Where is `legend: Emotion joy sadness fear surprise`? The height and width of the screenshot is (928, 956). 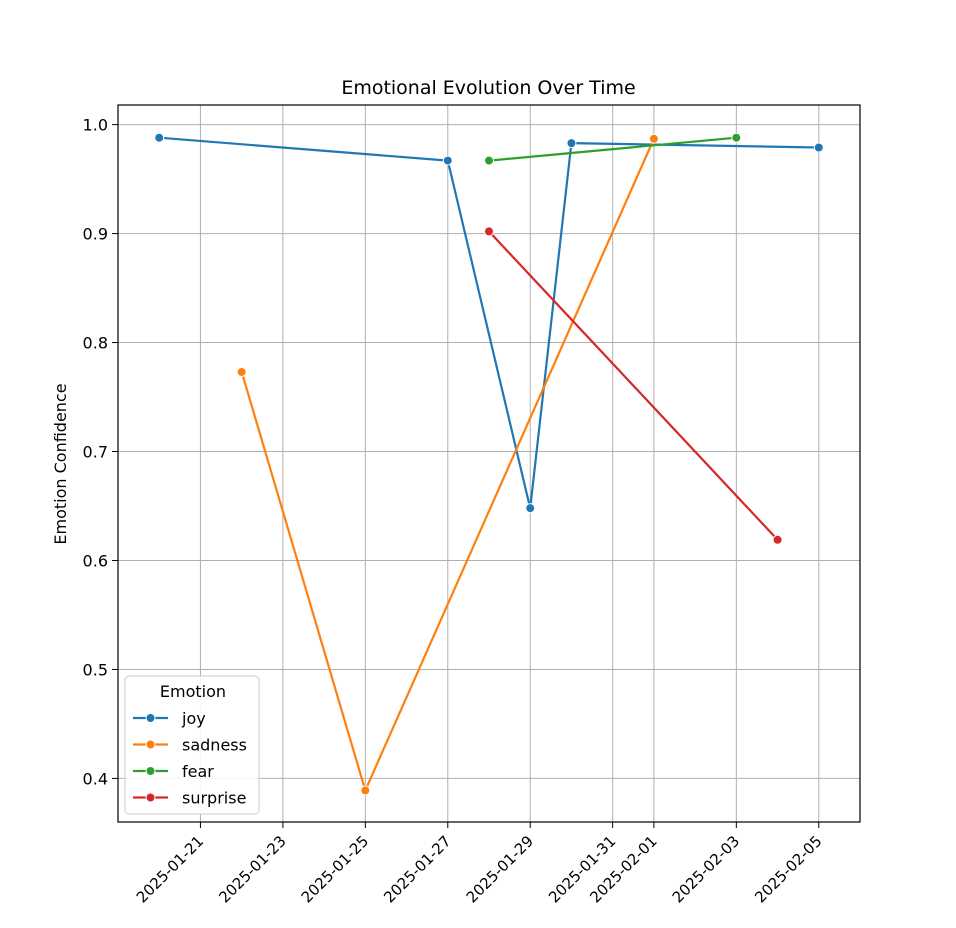 legend: Emotion joy sadness fear surprise is located at coordinates (192, 745).